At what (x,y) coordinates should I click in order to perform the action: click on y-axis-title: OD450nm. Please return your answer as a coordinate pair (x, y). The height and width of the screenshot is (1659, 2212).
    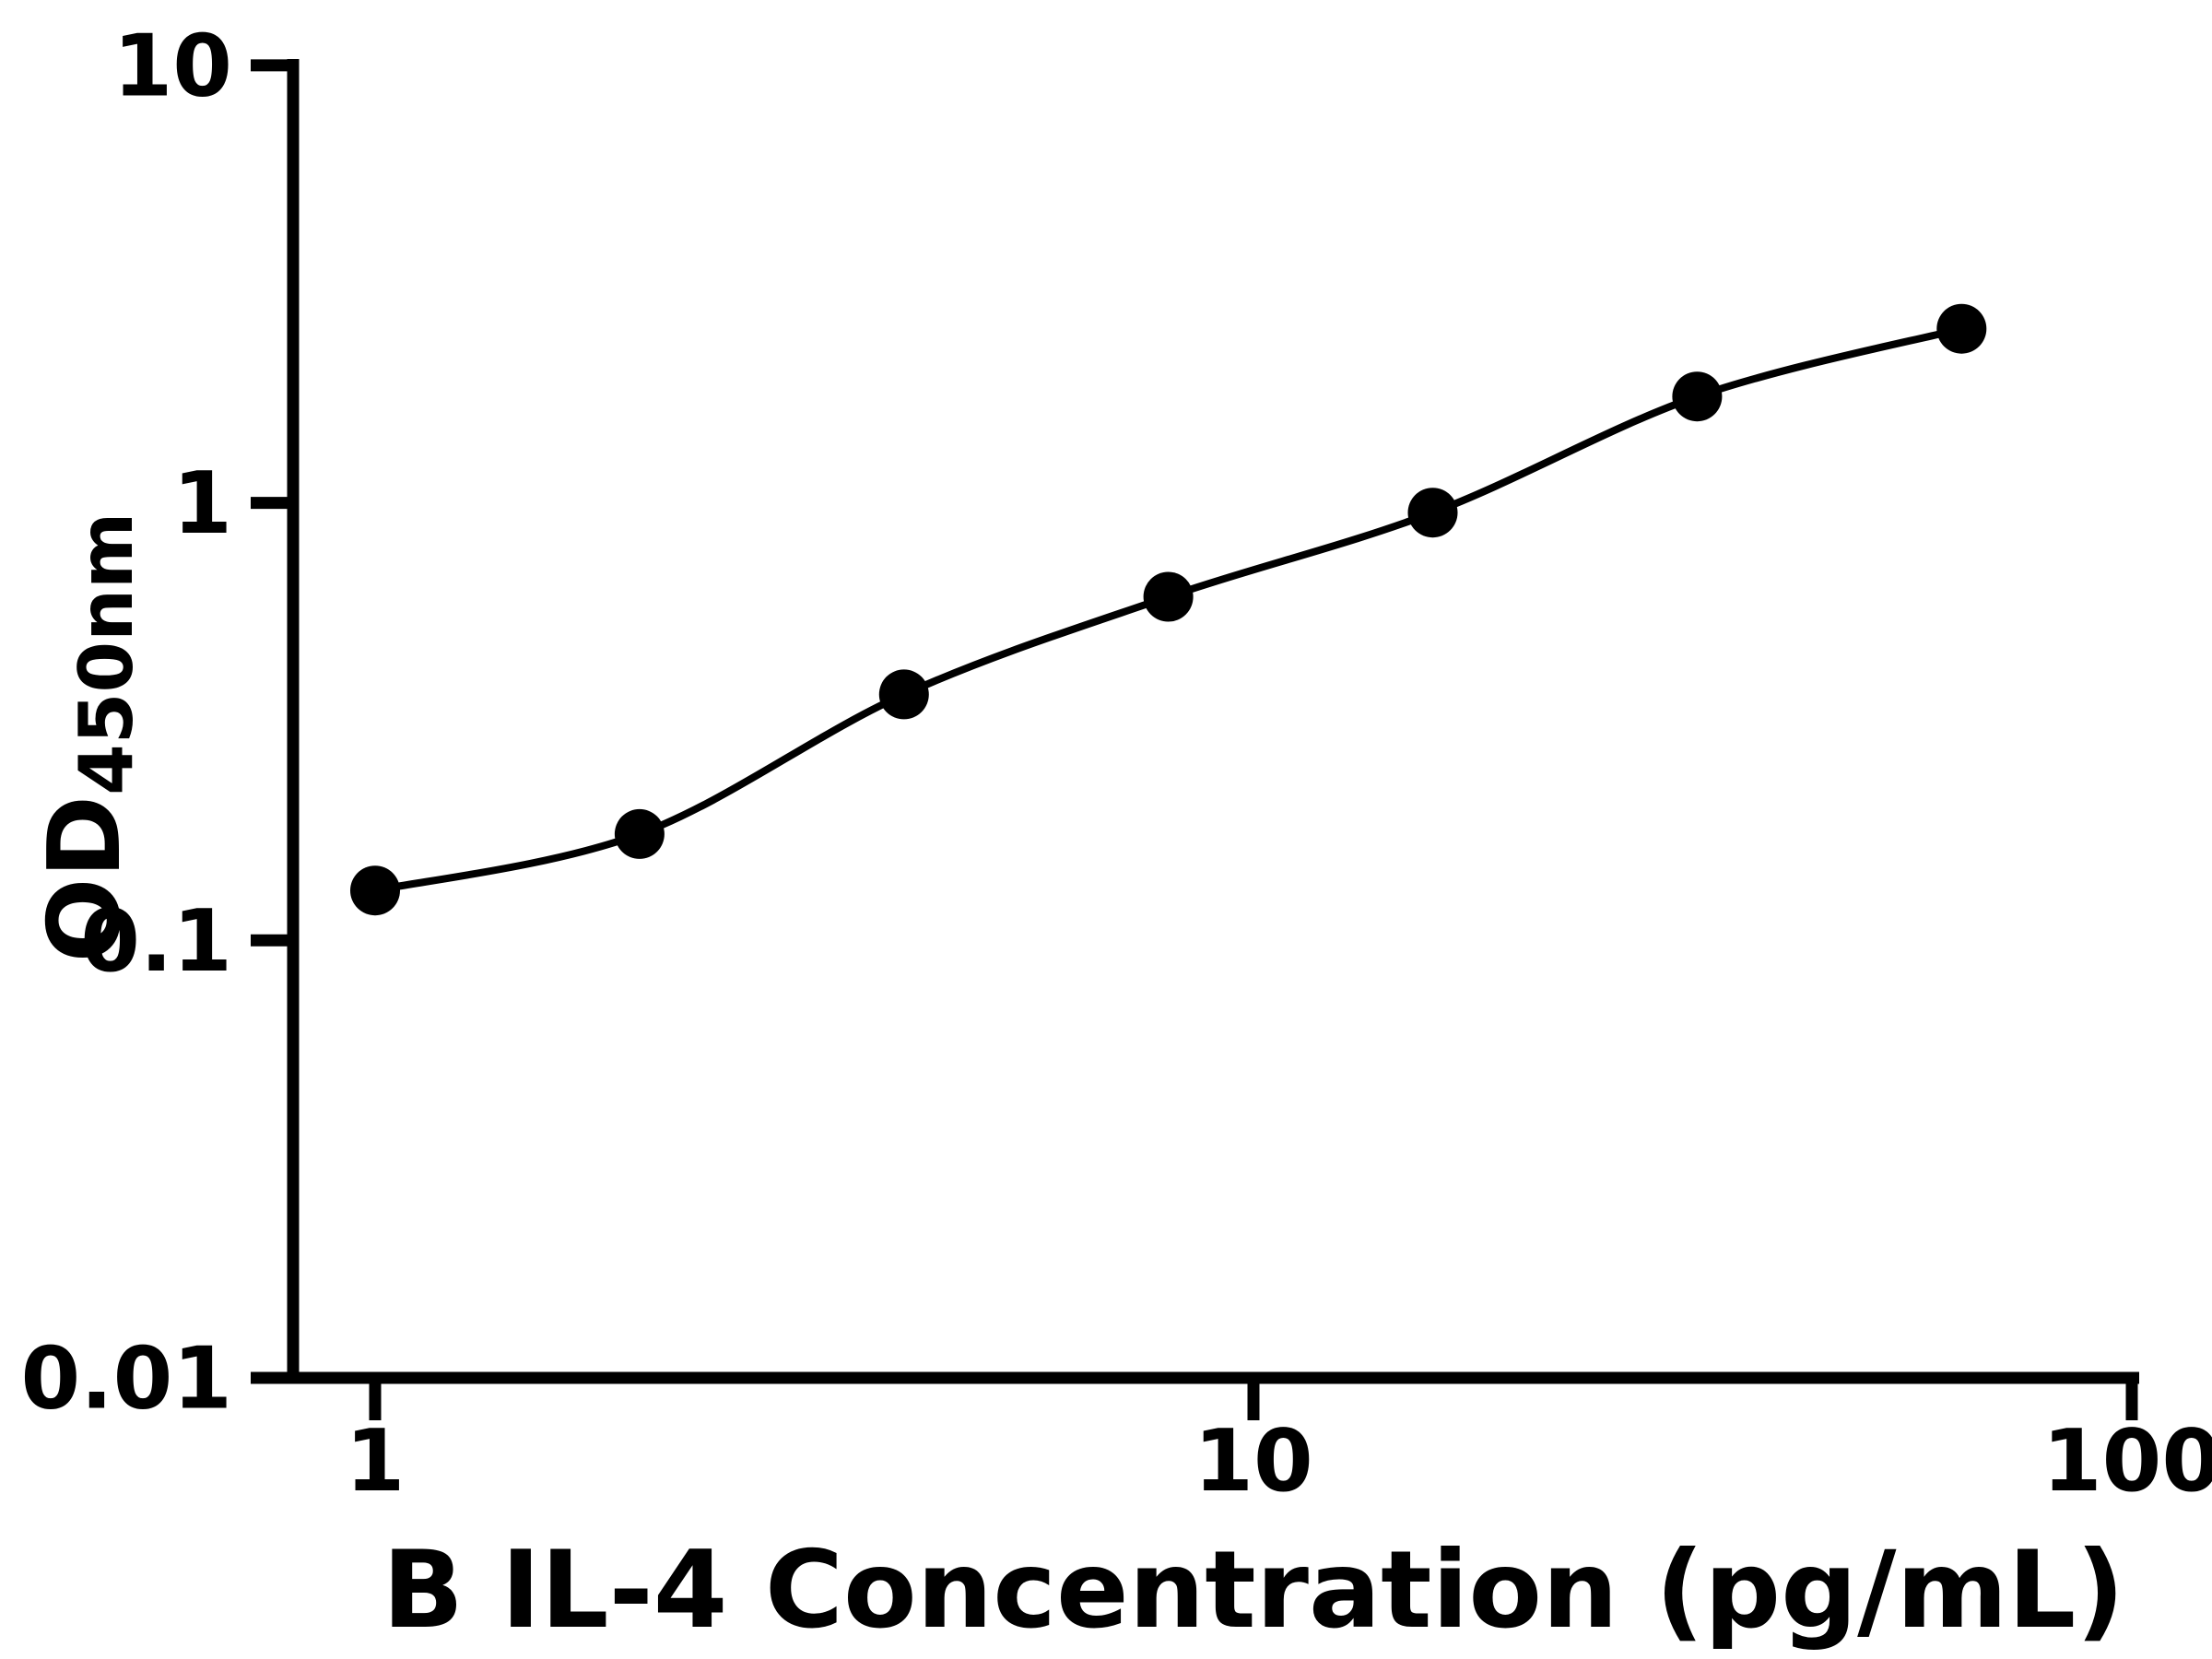
    Looking at the image, I should click on (88, 737).